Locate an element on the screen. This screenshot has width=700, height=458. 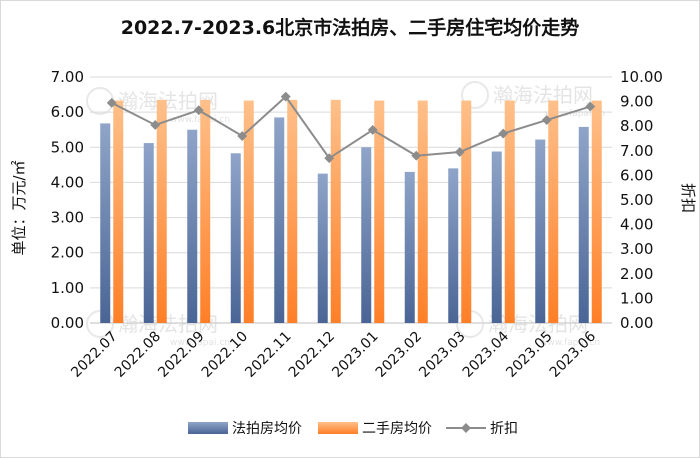
y2-tick-label: 0.00 is located at coordinates (636, 323).